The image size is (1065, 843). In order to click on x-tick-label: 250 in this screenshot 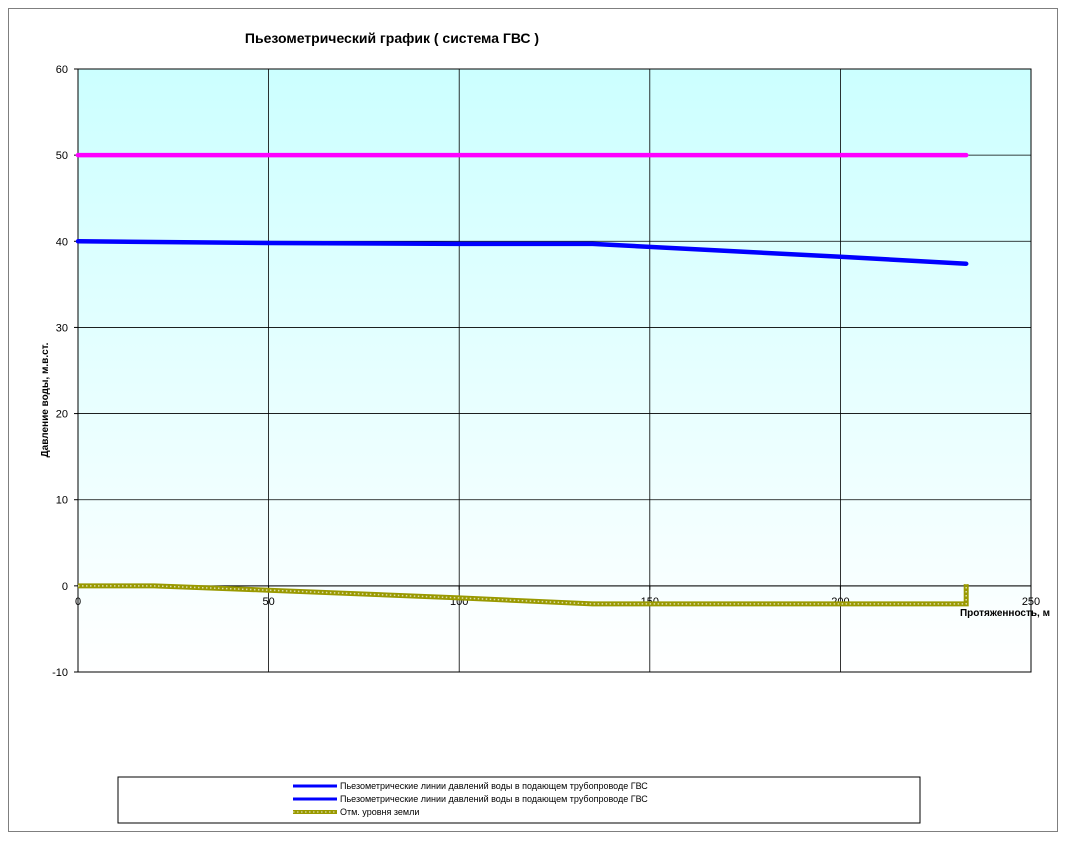, I will do `click(1031, 602)`.